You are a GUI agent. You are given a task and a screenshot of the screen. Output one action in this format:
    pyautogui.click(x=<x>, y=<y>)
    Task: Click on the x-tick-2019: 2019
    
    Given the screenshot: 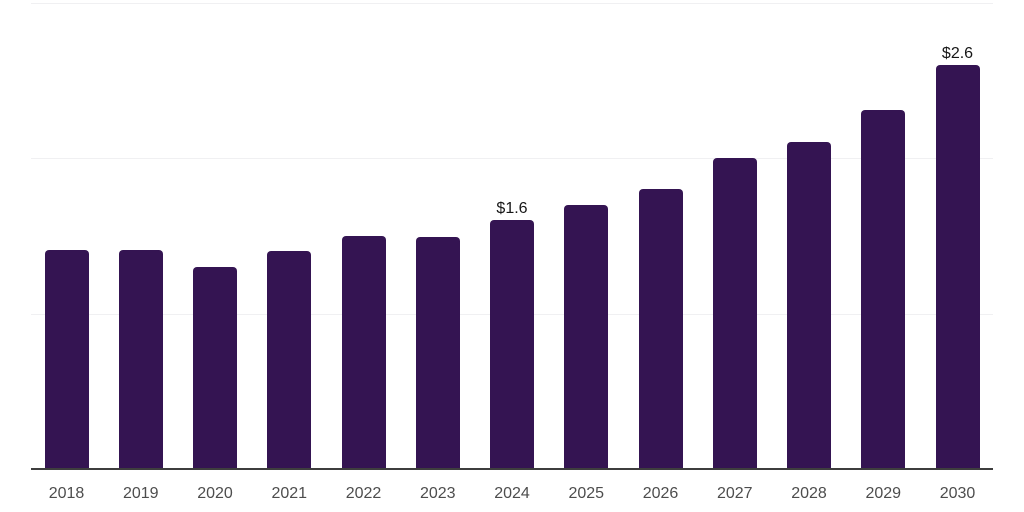 What is the action you would take?
    pyautogui.click(x=140, y=493)
    